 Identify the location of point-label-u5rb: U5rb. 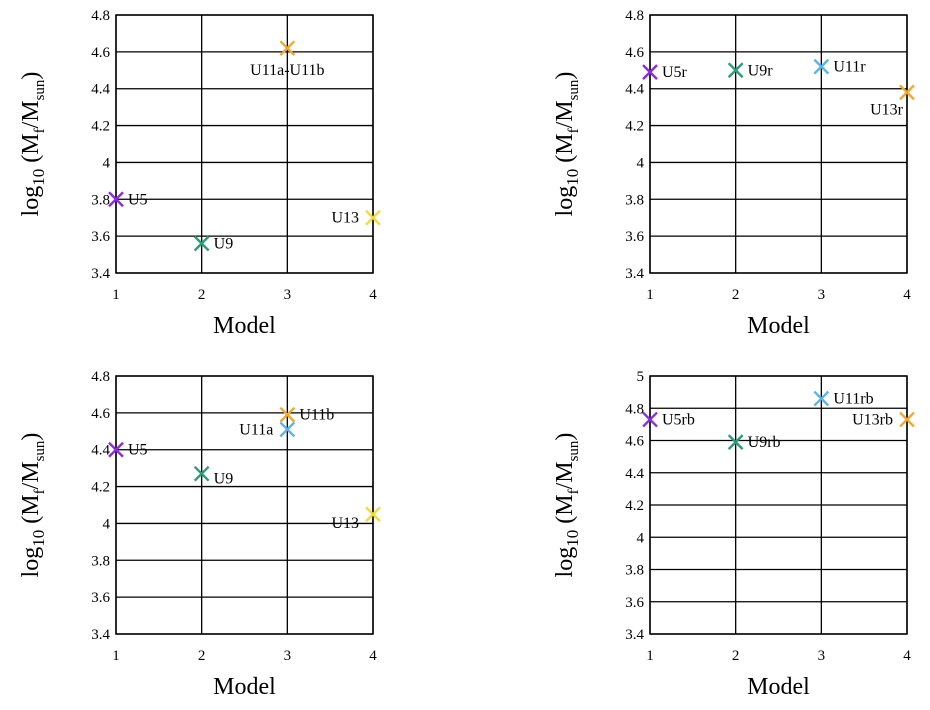
(678, 420).